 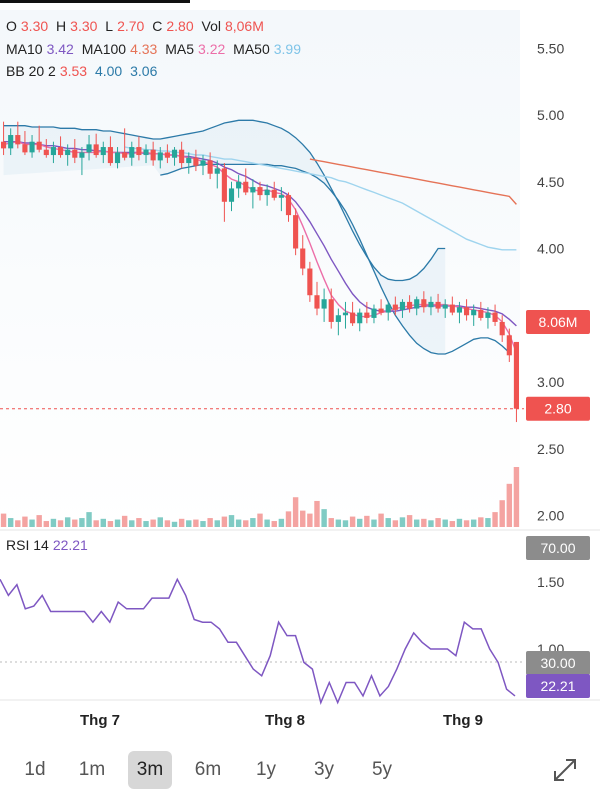 What do you see at coordinates (35, 769) in the screenshot?
I see `tab-1d: 1d` at bounding box center [35, 769].